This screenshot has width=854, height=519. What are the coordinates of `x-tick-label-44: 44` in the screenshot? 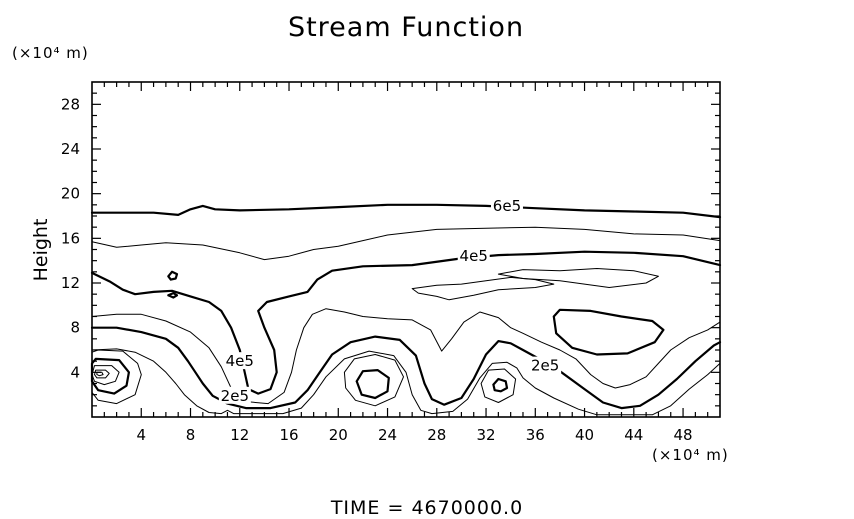 It's located at (633, 435).